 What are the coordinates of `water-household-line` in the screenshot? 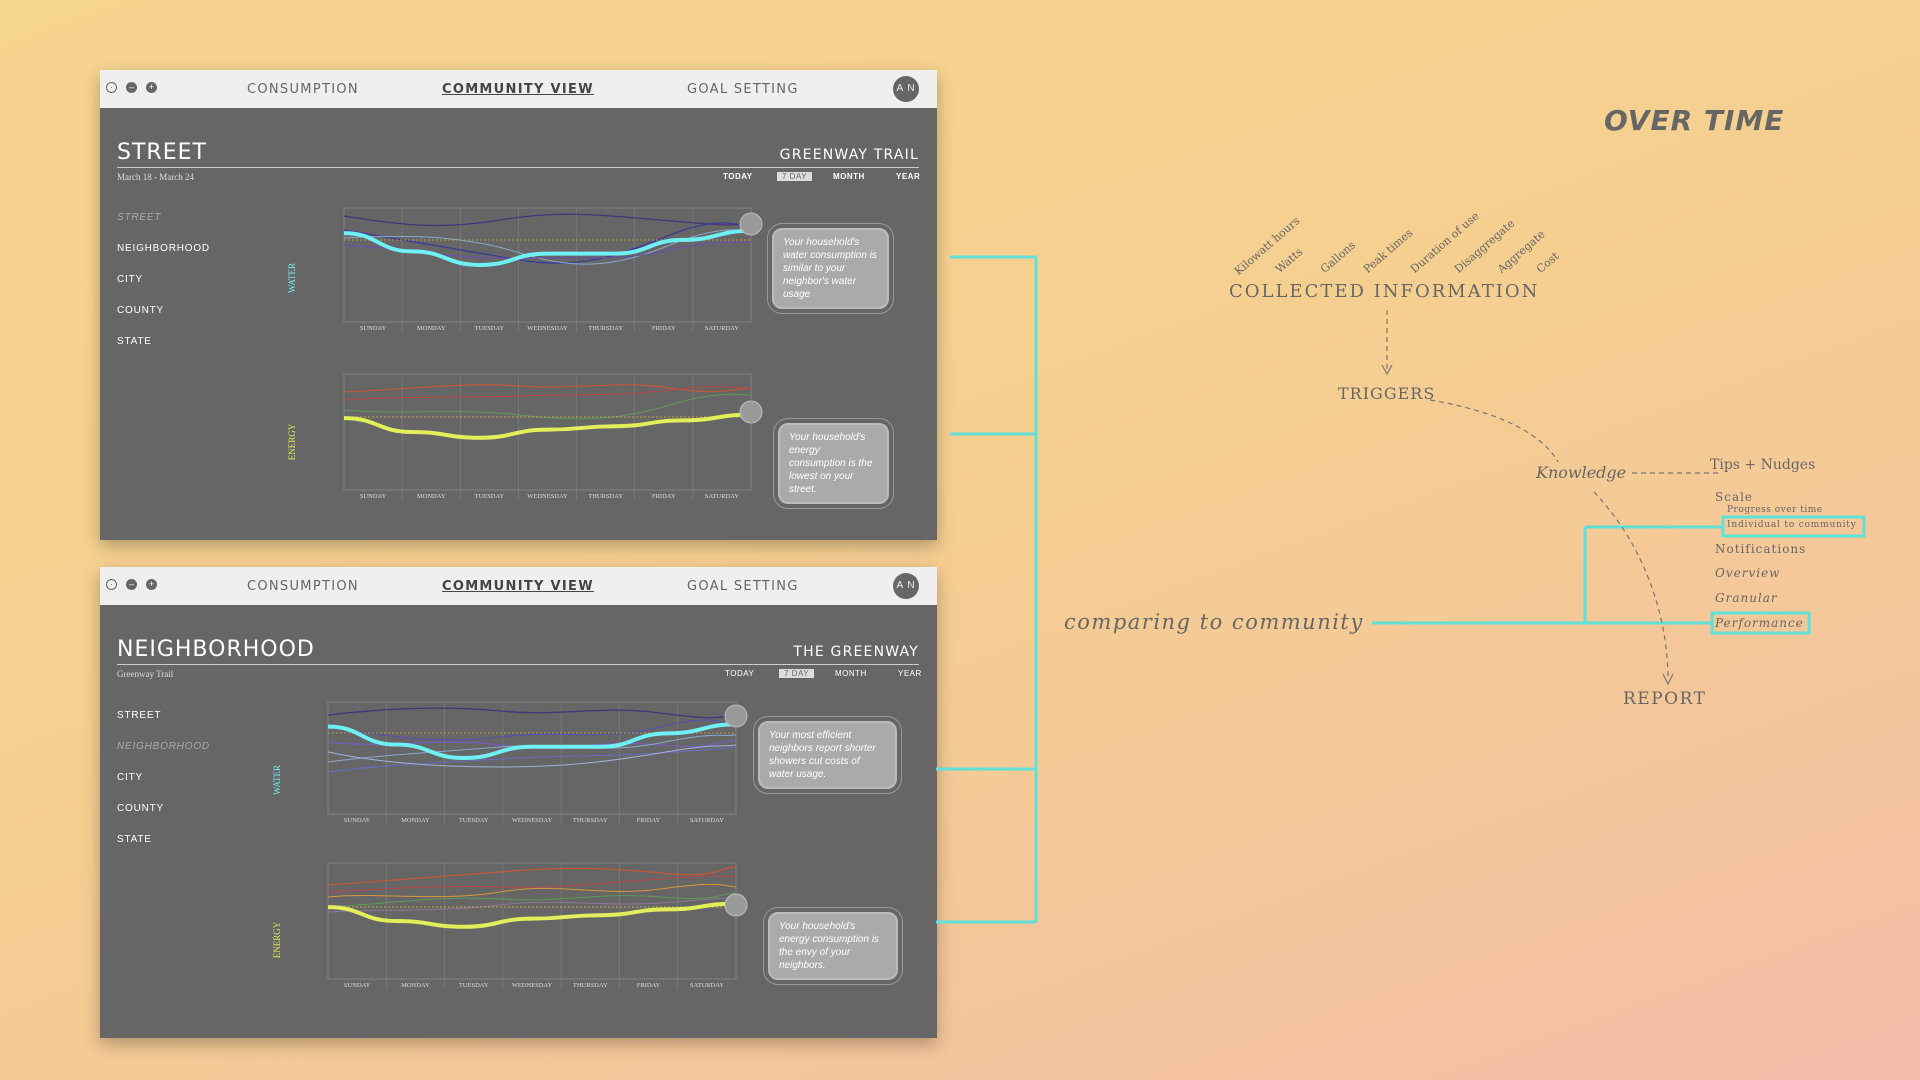 It's located at (532, 741).